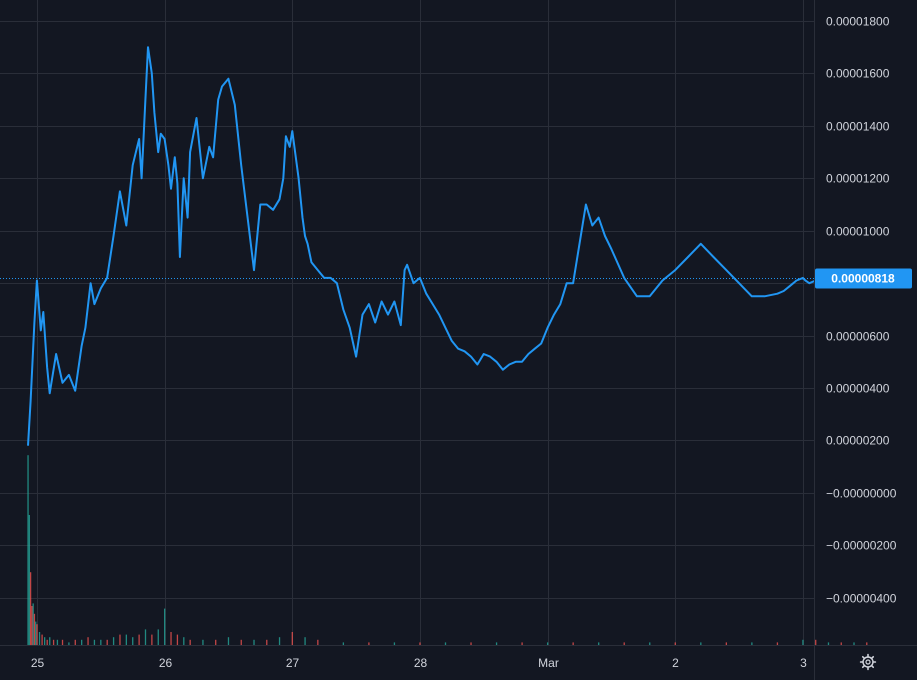 This screenshot has height=680, width=917. Describe the element at coordinates (861, 546) in the screenshot. I see `y-tick-label: −0.00000200` at that location.